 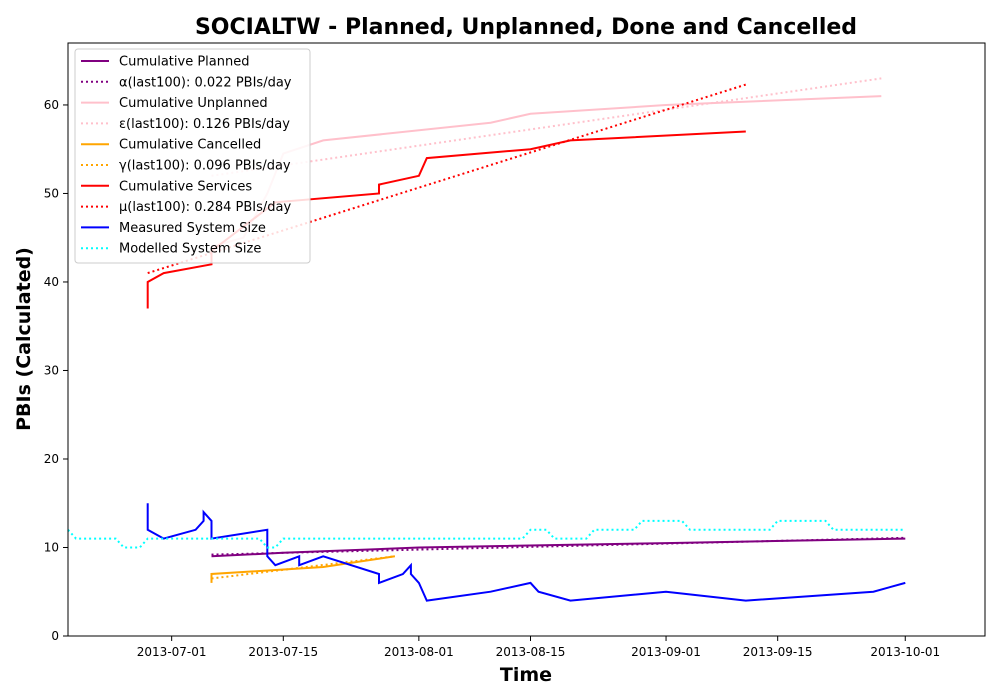 I want to click on legend-label-0: Cumulative Planned, so click(x=184, y=62).